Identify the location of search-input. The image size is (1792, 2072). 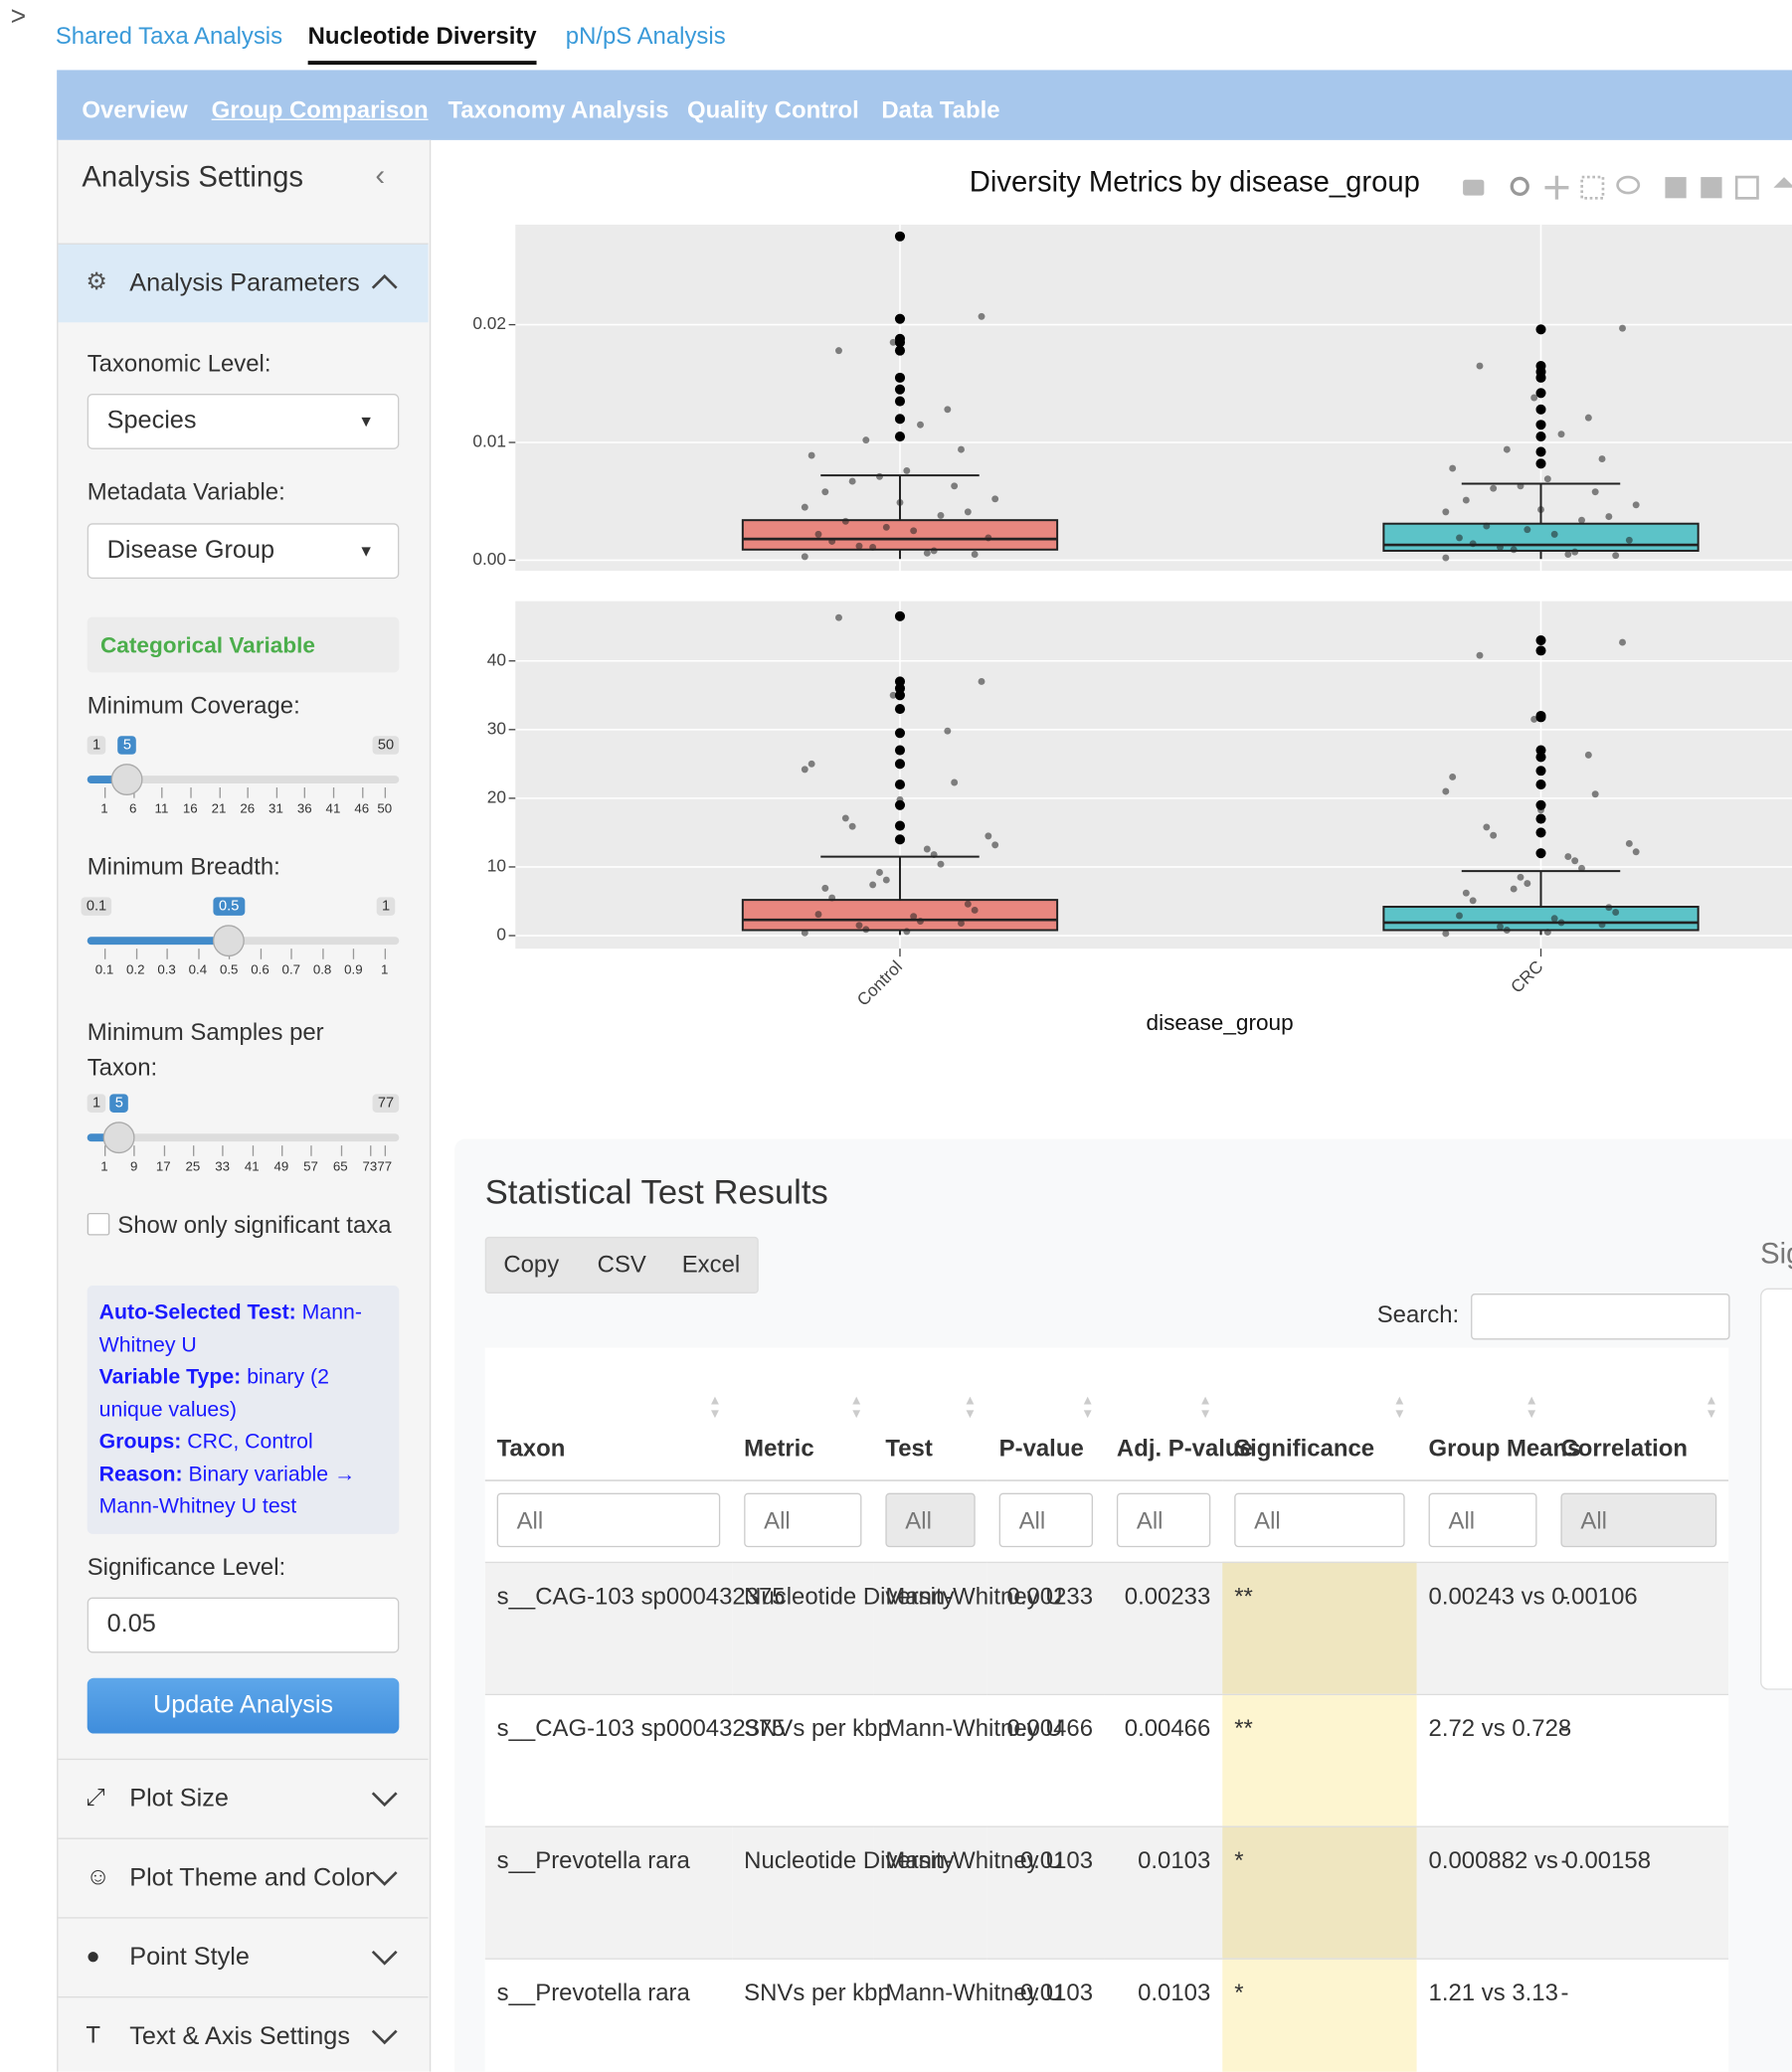
(1600, 1317).